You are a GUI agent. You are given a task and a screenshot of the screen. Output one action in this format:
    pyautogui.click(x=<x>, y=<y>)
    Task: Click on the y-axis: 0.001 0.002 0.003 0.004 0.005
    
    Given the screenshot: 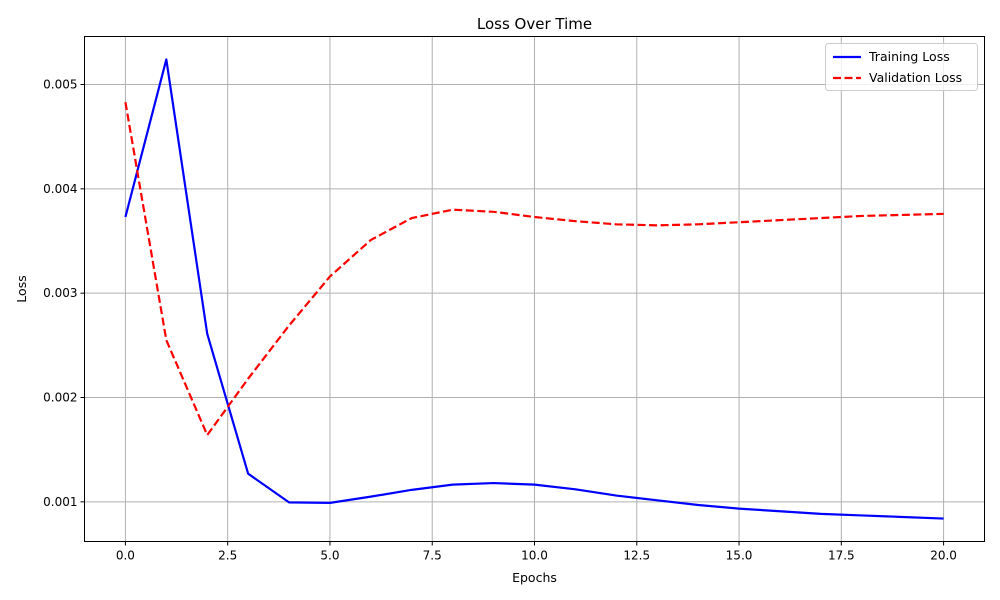 What is the action you would take?
    pyautogui.click(x=64, y=293)
    